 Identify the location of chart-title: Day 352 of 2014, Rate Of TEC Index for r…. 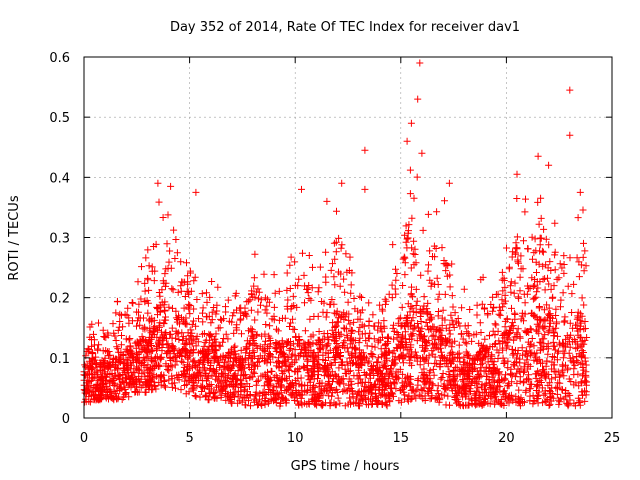
(345, 27).